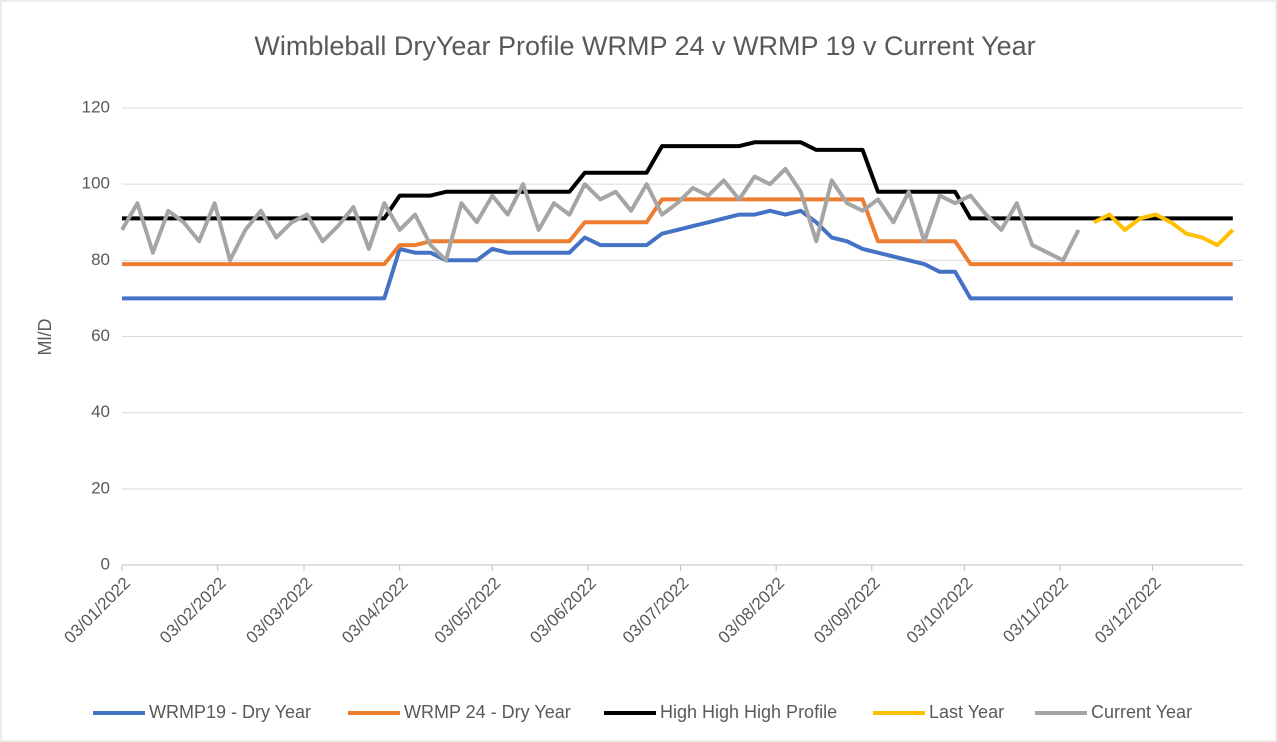 This screenshot has width=1277, height=742. Describe the element at coordinates (96, 106) in the screenshot. I see `y-tick-label: 120` at that location.